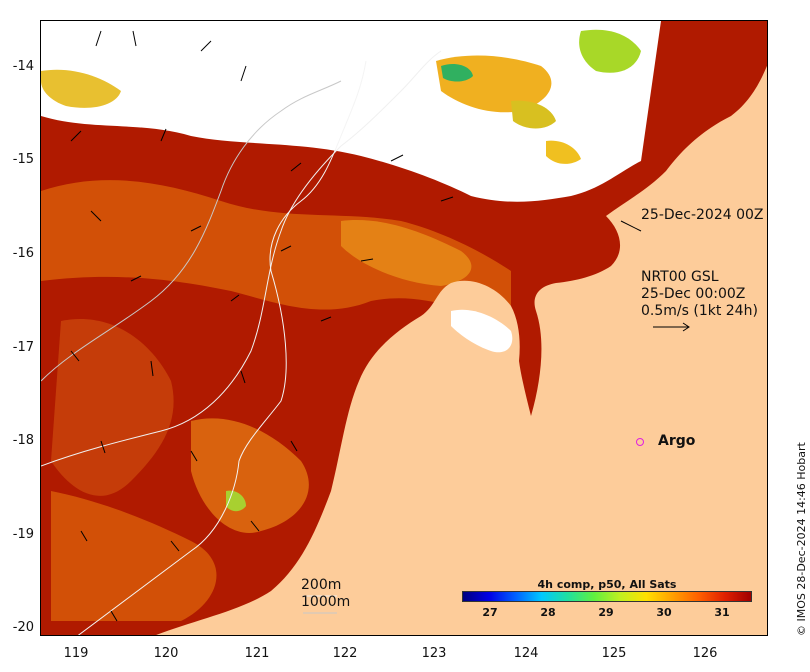  What do you see at coordinates (326, 602) in the screenshot?
I see `isobath-1000m-label: 1000m` at bounding box center [326, 602].